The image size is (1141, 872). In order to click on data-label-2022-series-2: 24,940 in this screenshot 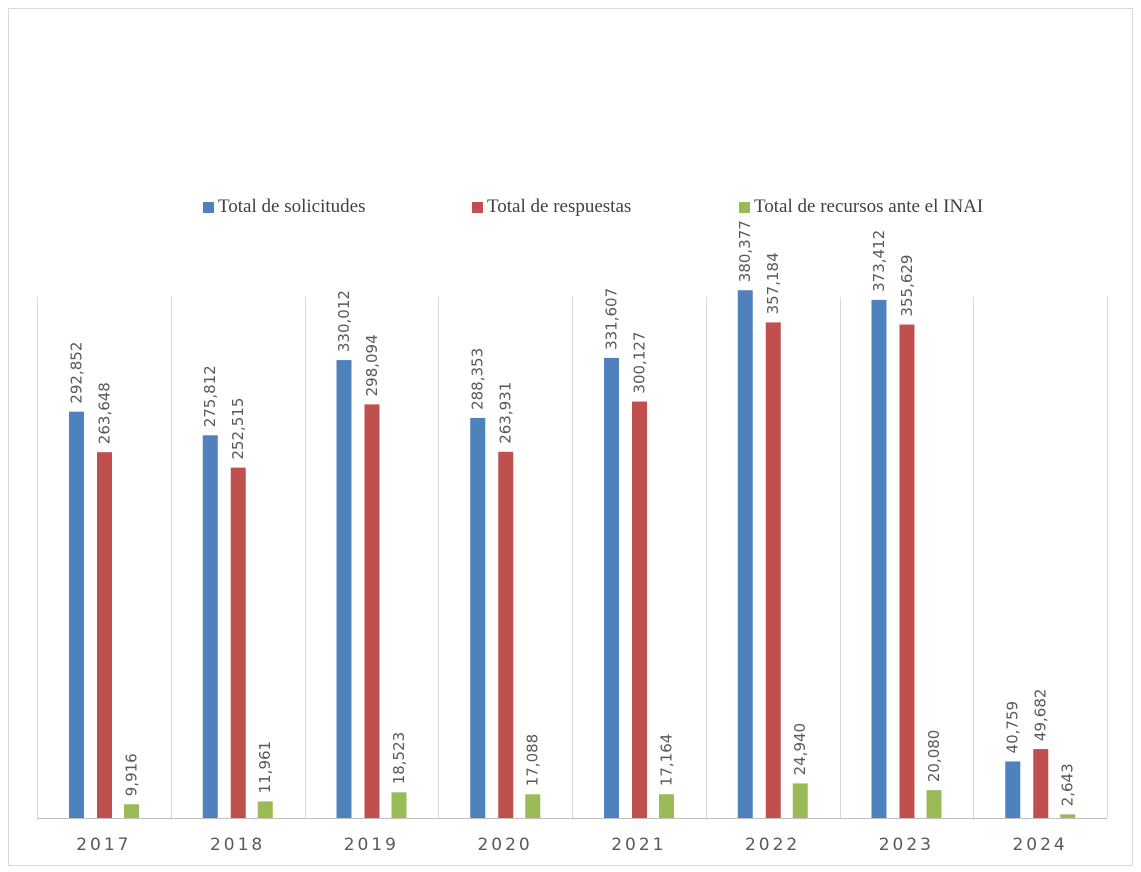, I will do `click(800, 749)`.